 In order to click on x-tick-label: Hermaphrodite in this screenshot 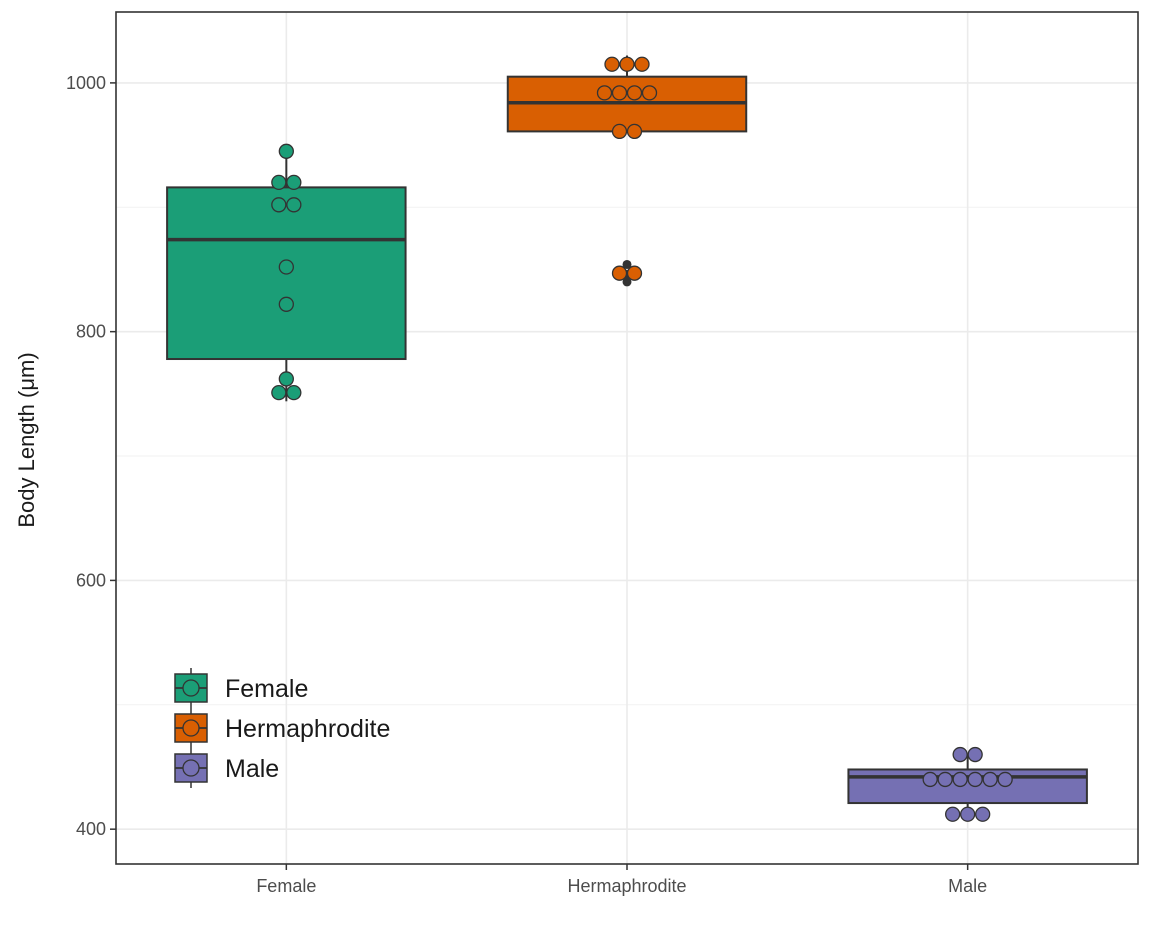, I will do `click(626, 886)`.